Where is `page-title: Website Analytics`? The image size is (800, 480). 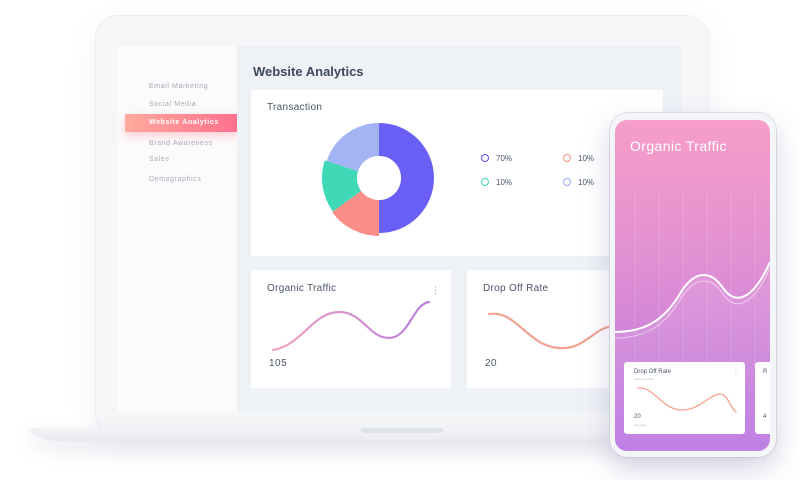 page-title: Website Analytics is located at coordinates (308, 71).